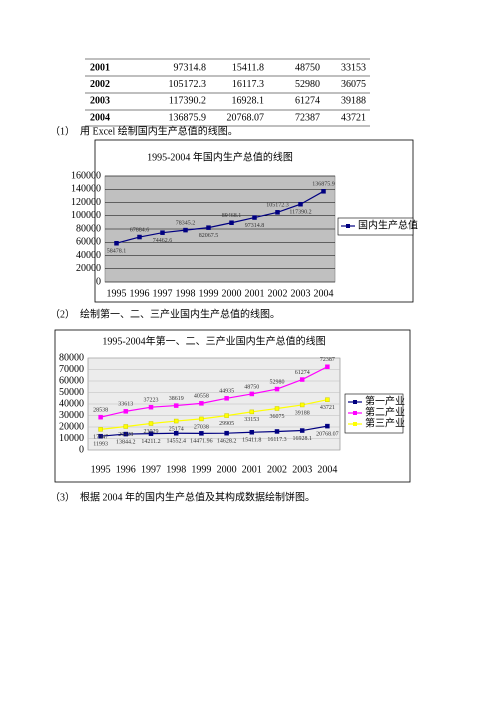  What do you see at coordinates (144, 130) in the screenshot?
I see `caption: （1） 用 Excel 绘制国内生产总值的线图。` at bounding box center [144, 130].